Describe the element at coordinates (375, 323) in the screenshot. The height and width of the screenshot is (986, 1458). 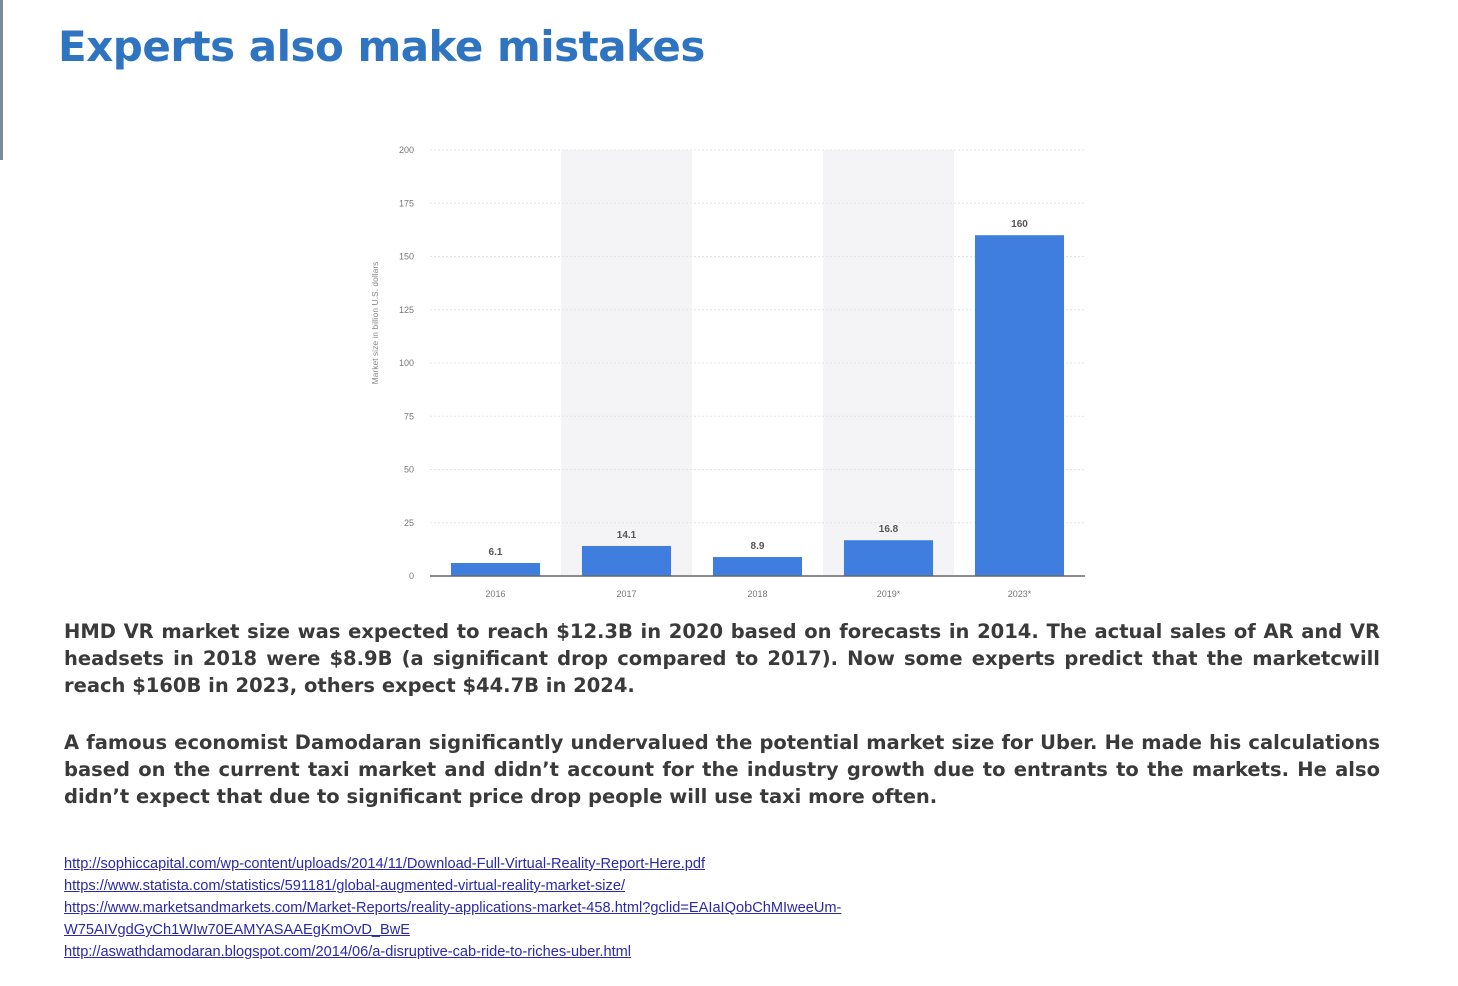
I see `y-axis-label: Market size in billion U.S. dollars` at that location.